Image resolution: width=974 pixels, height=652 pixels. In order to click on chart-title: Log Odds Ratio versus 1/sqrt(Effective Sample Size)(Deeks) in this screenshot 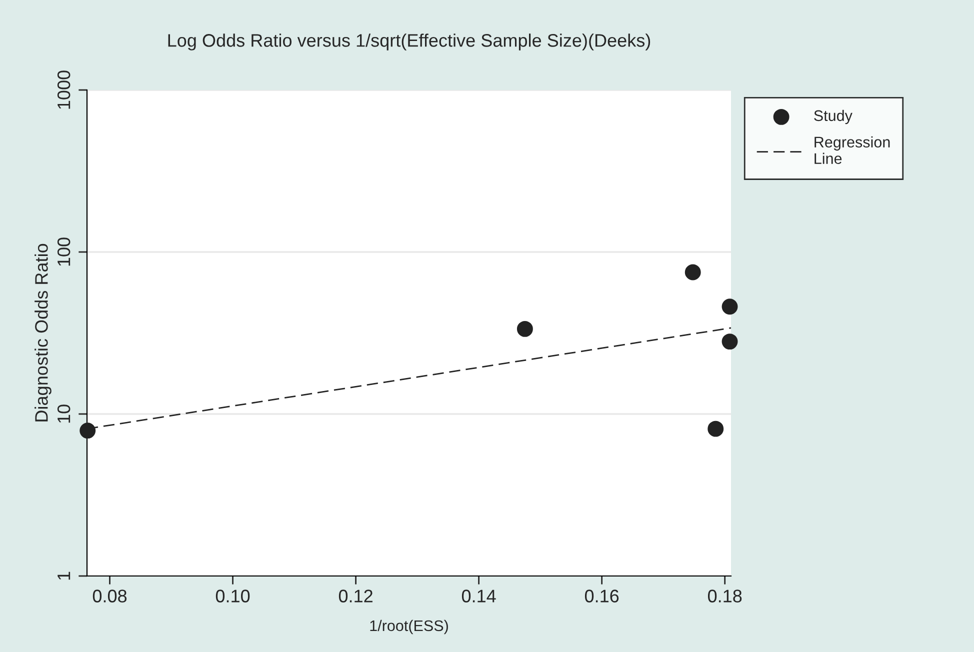, I will do `click(409, 42)`.